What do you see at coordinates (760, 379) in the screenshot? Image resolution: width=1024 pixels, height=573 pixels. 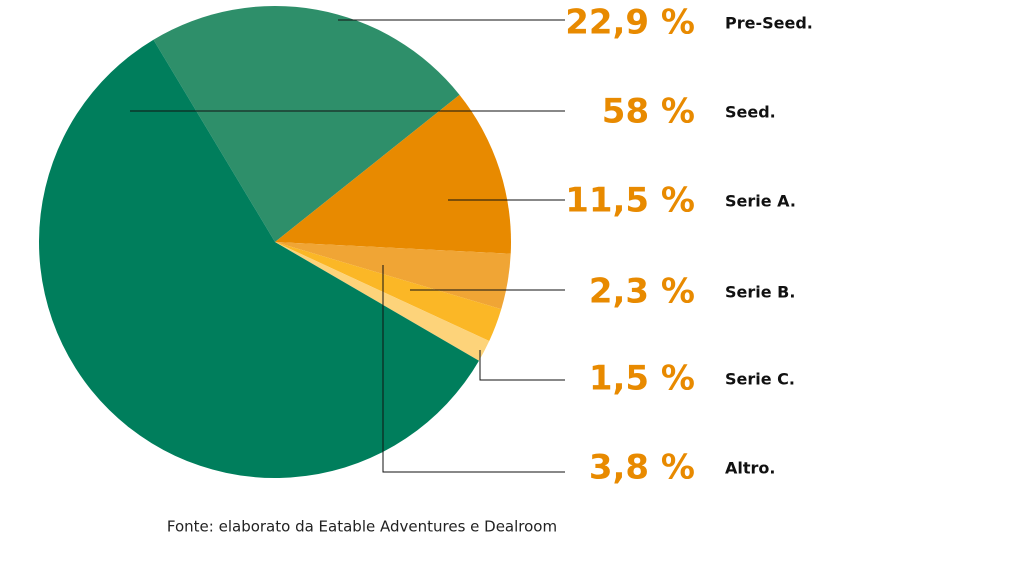 I see `category-label: Serie C.` at bounding box center [760, 379].